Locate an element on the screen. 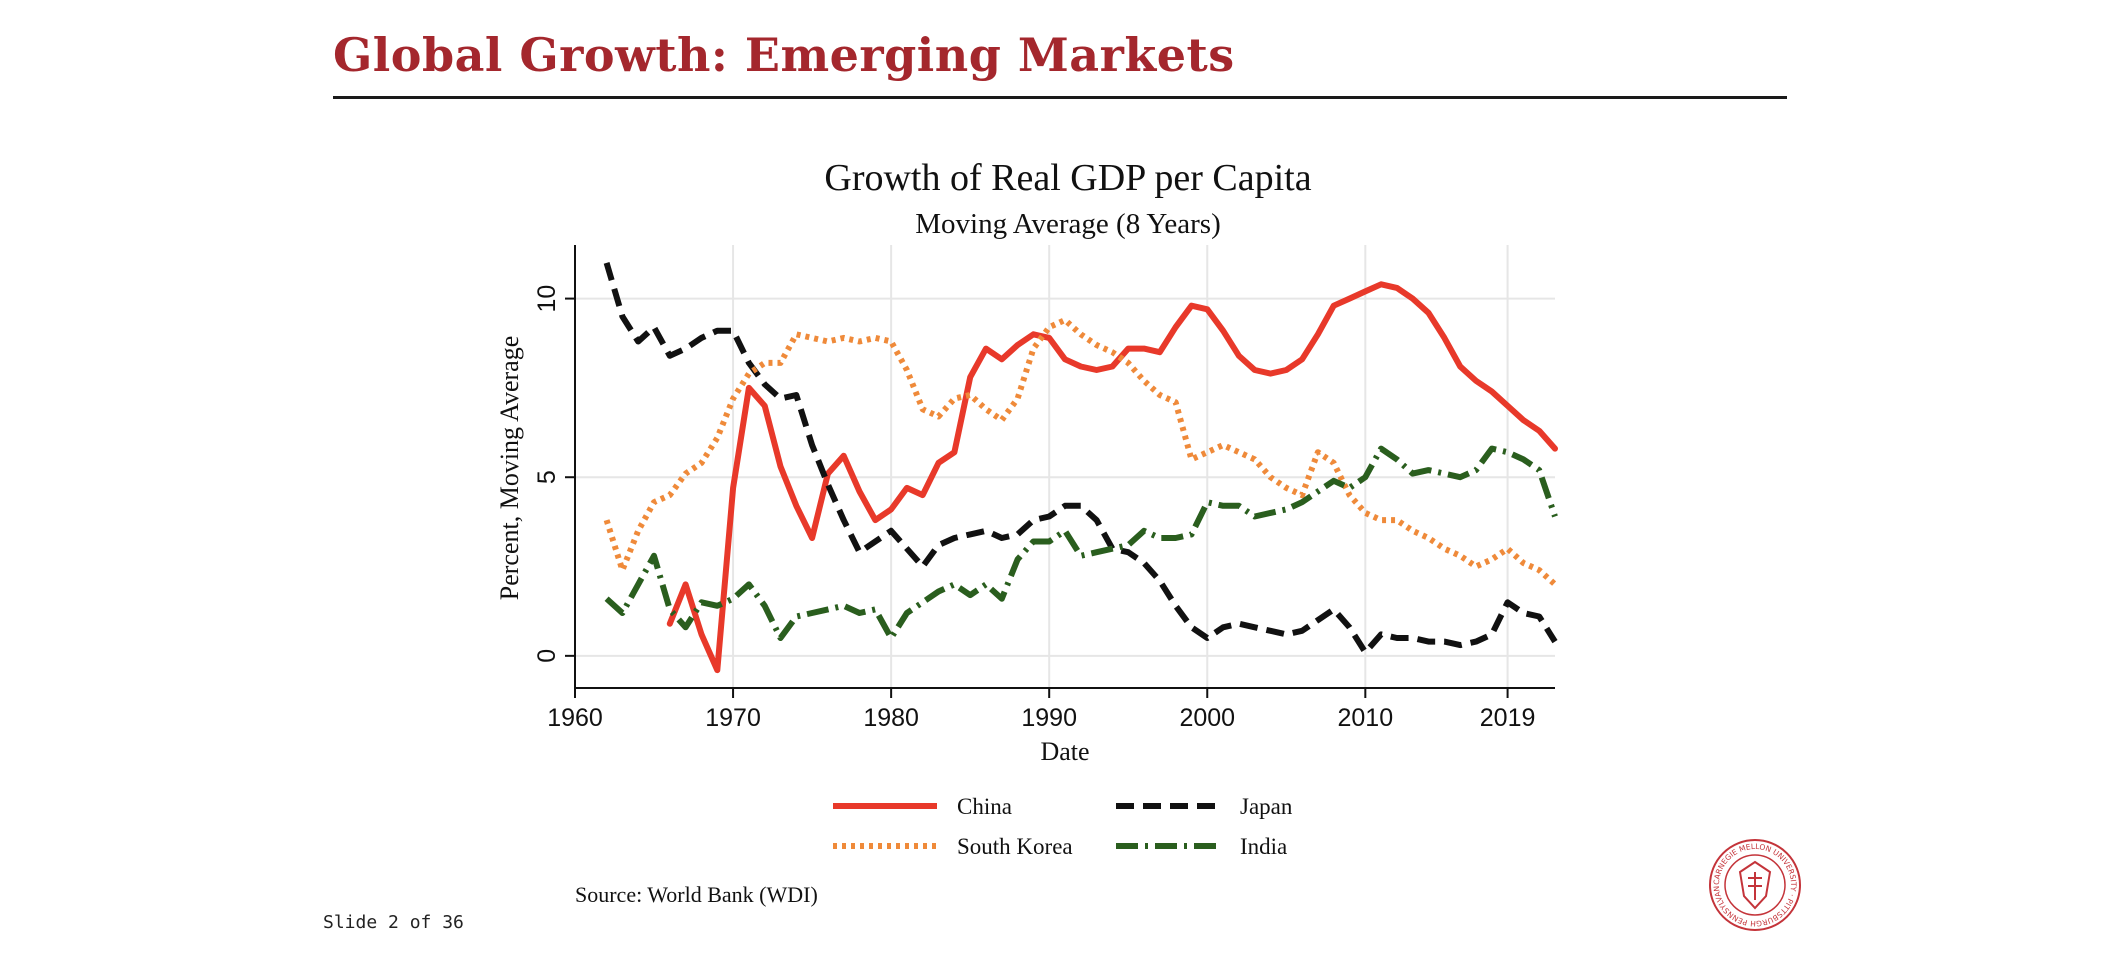 This screenshot has height=958, width=2118. slide-title: Global Growth: Emerging Markets is located at coordinates (784, 55).